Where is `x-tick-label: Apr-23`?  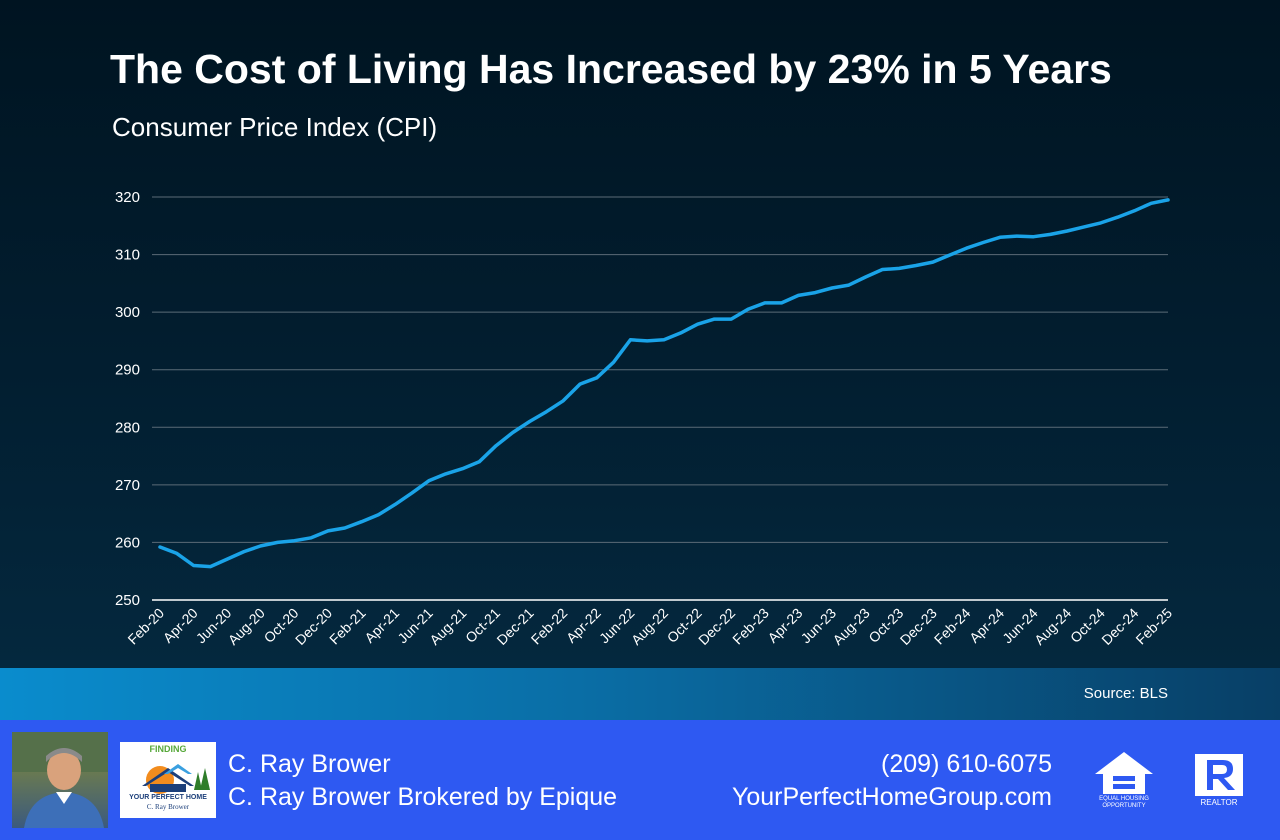
x-tick-label: Apr-23 is located at coordinates (784, 625).